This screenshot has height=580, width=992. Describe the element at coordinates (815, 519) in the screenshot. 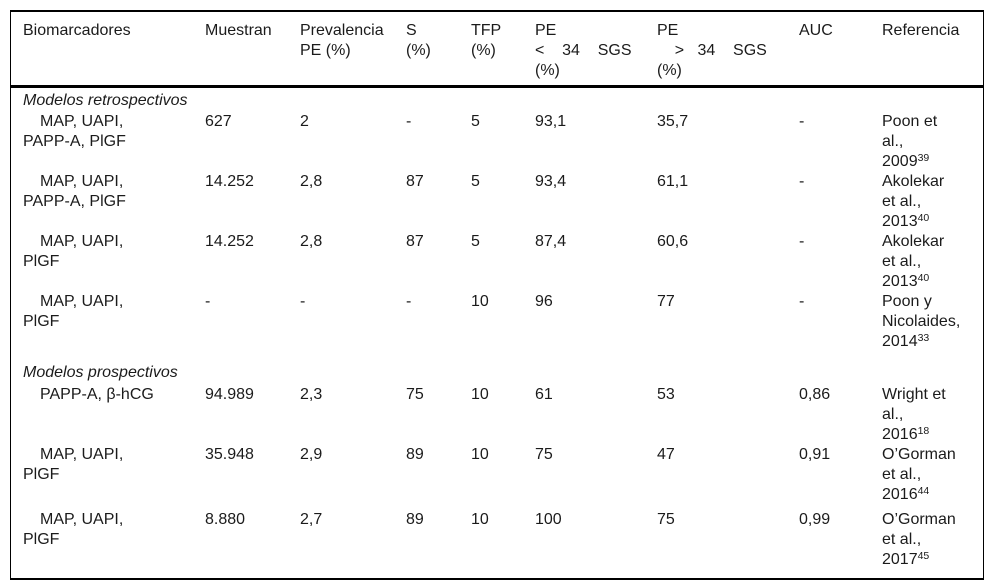

I see `cell-auc: 0,99` at that location.